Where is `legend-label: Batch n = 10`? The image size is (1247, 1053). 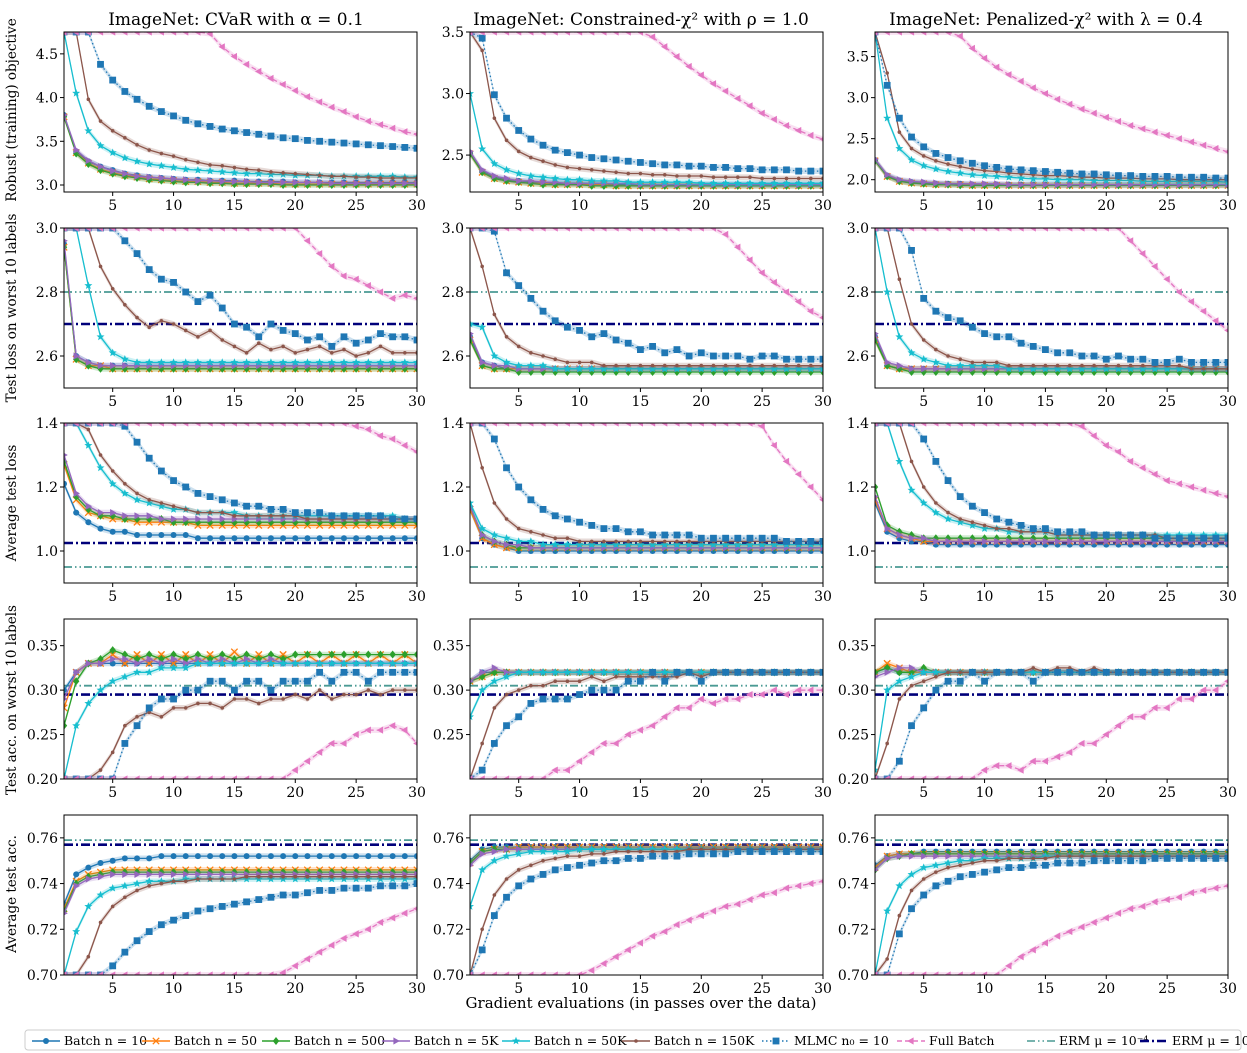 legend-label: Batch n = 10 is located at coordinates (105, 1040).